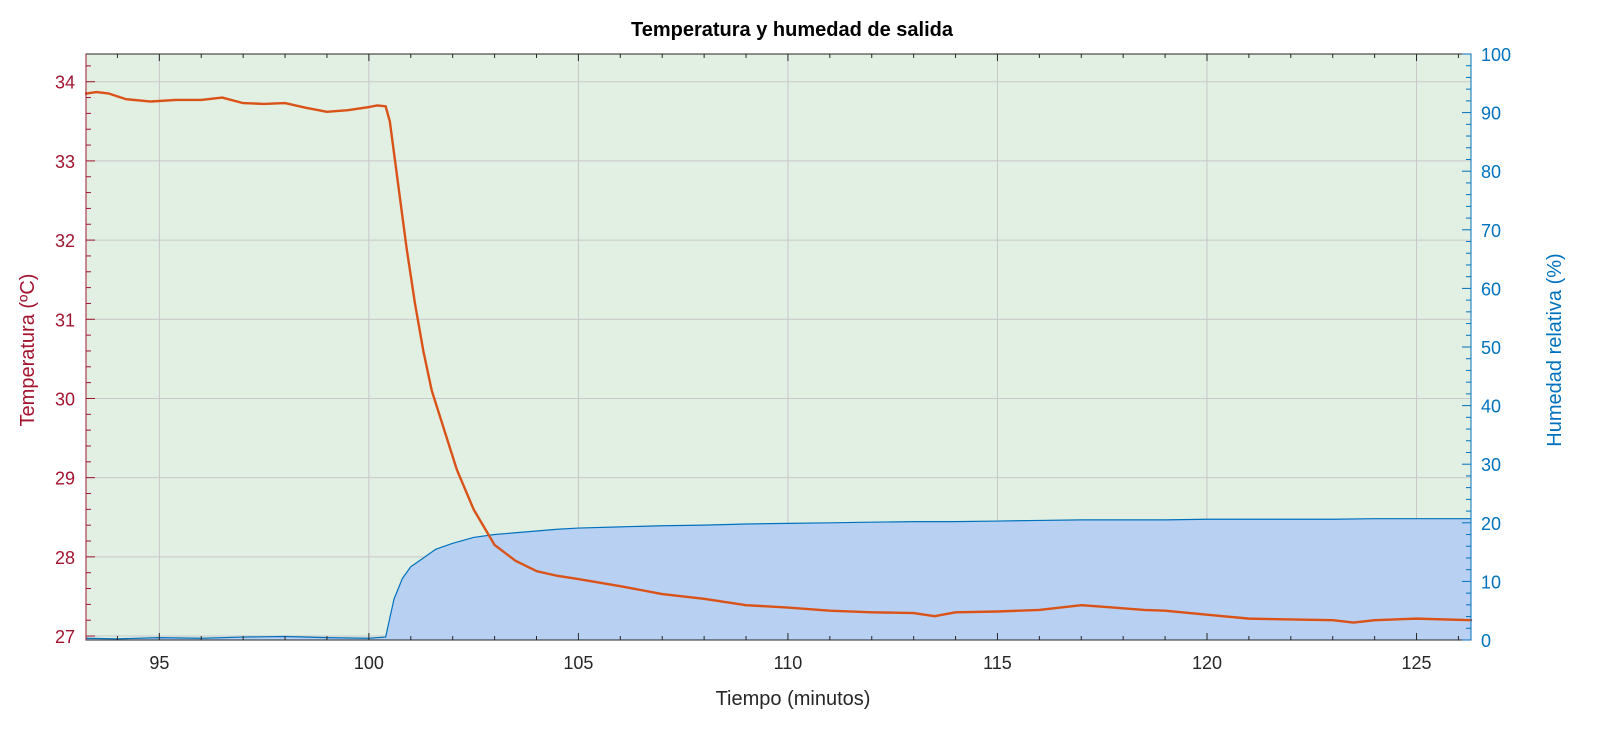 The image size is (1598, 731). Describe the element at coordinates (1555, 349) in the screenshot. I see `y-axis-right-label: Humedad relativa (%)` at that location.